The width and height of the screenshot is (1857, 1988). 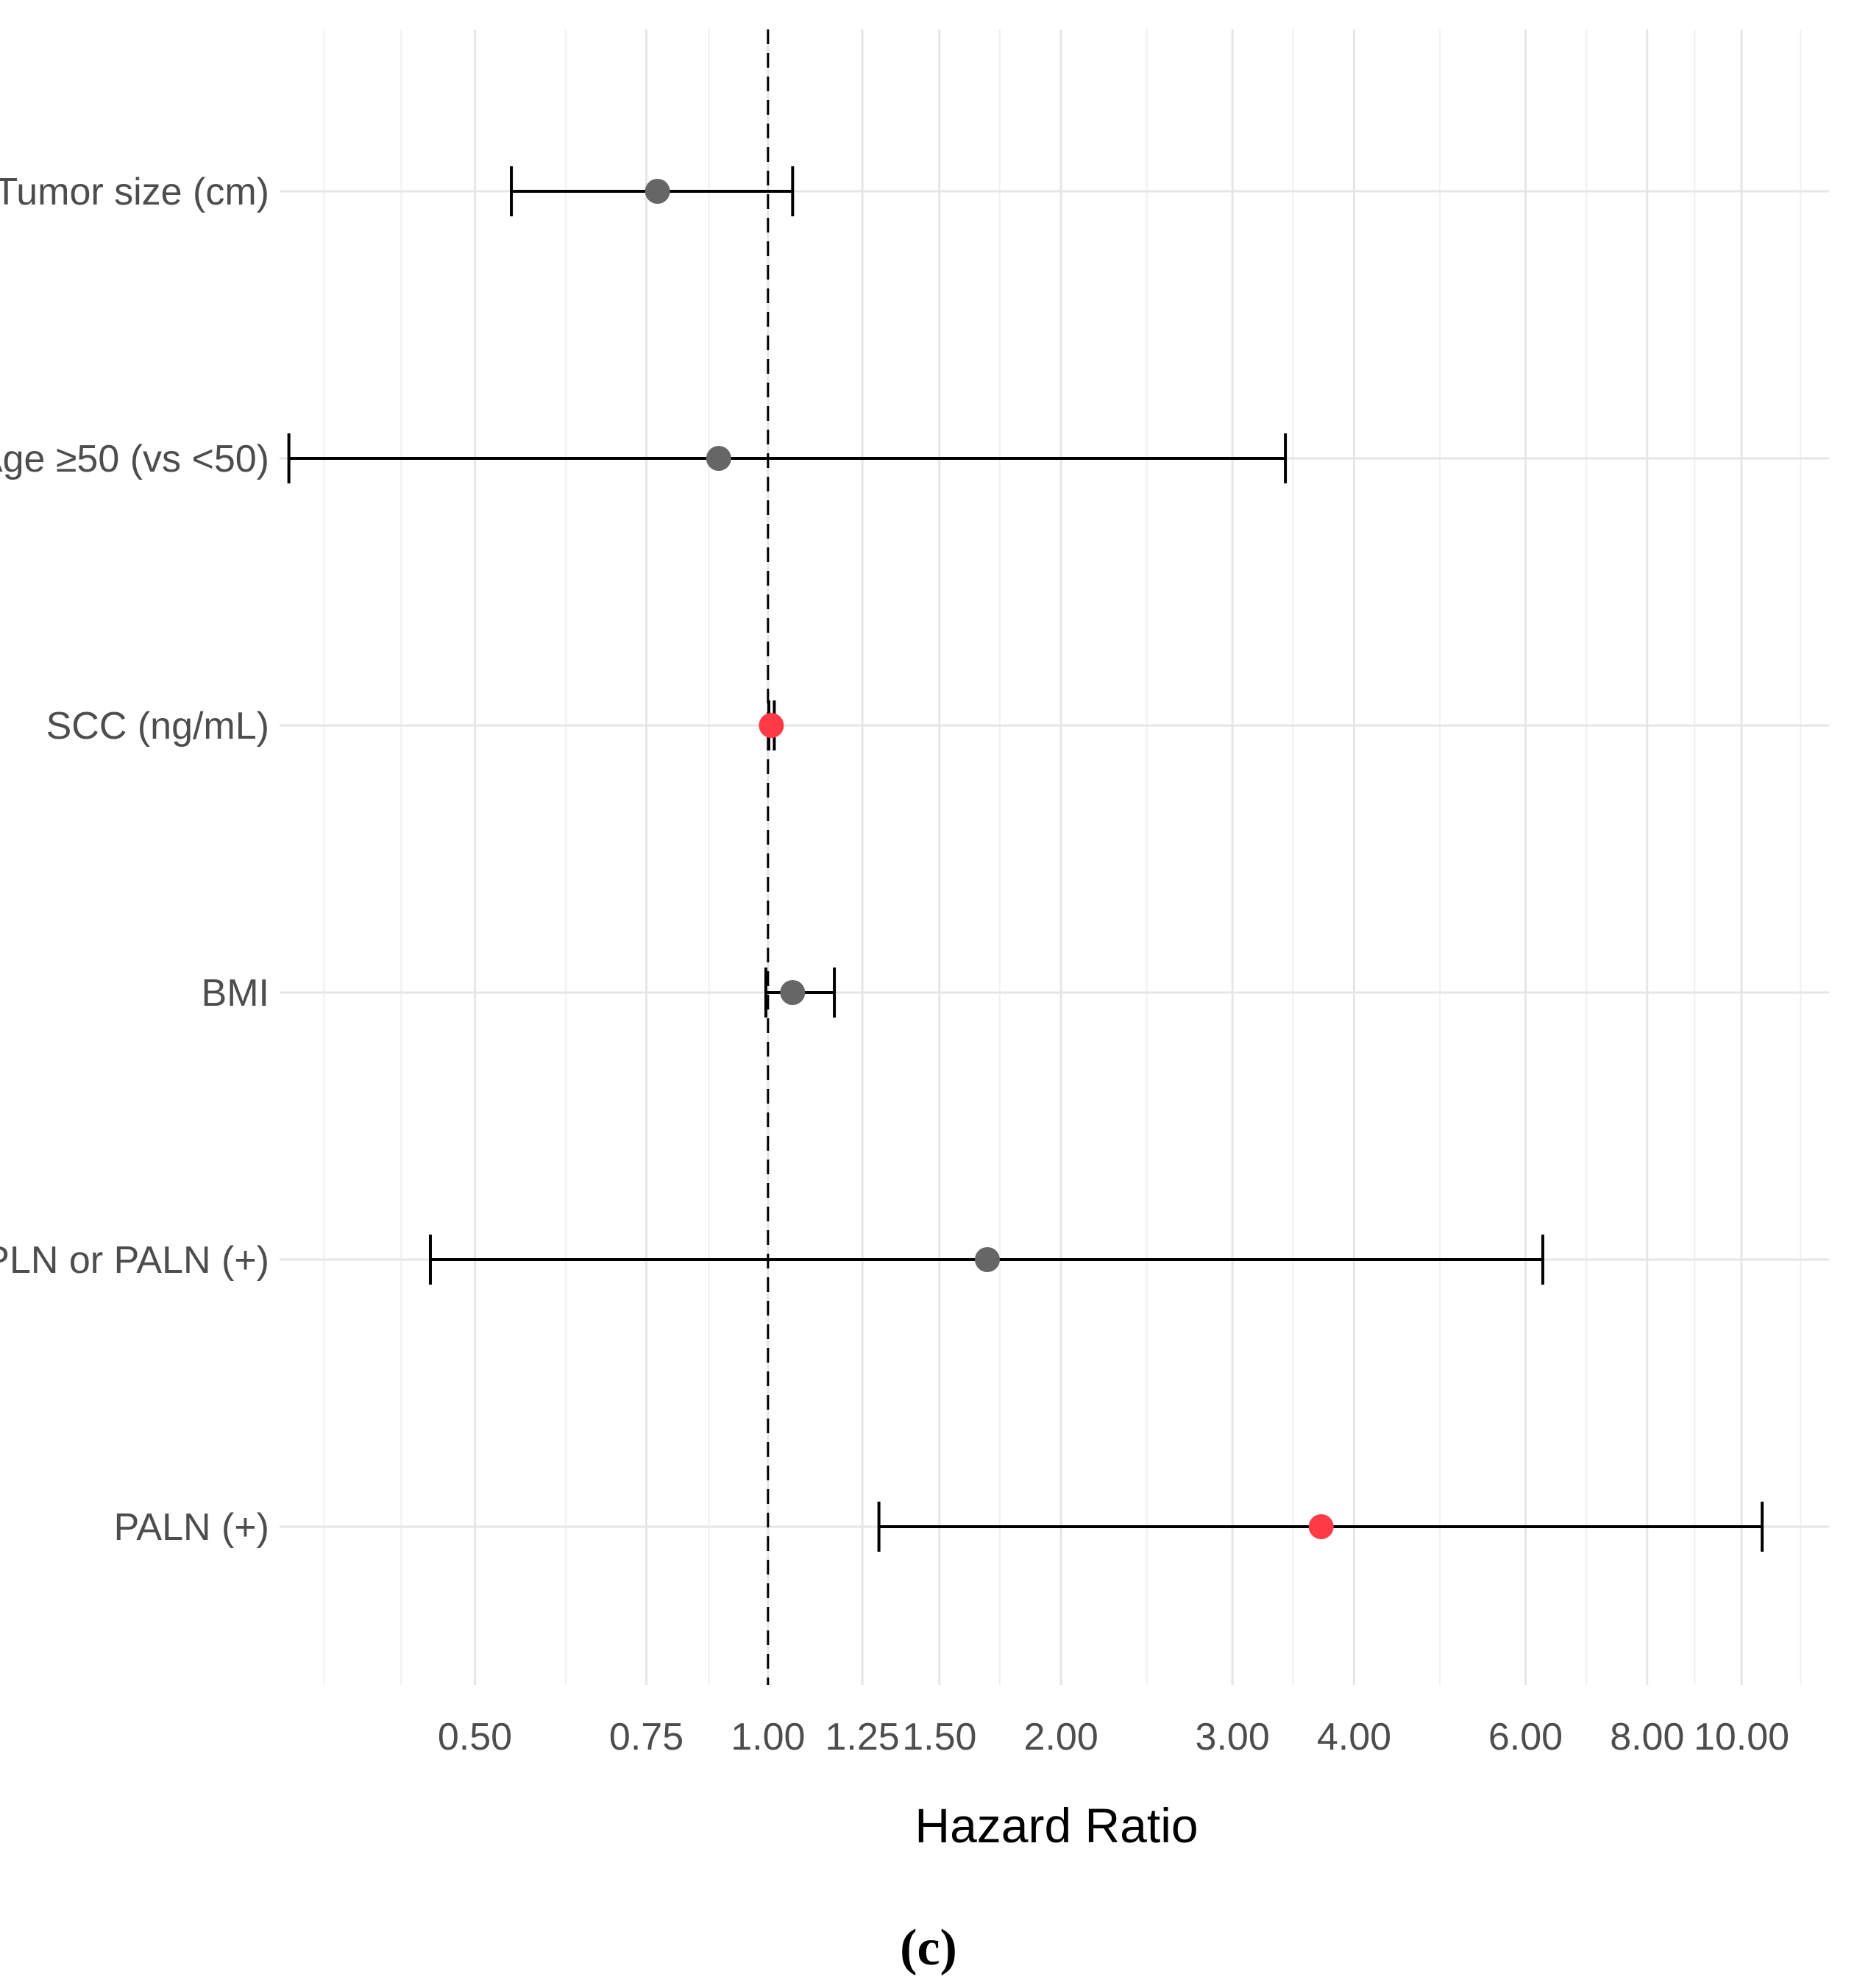 I want to click on x-axis-label: Hazard Ratio, so click(x=1056, y=1825).